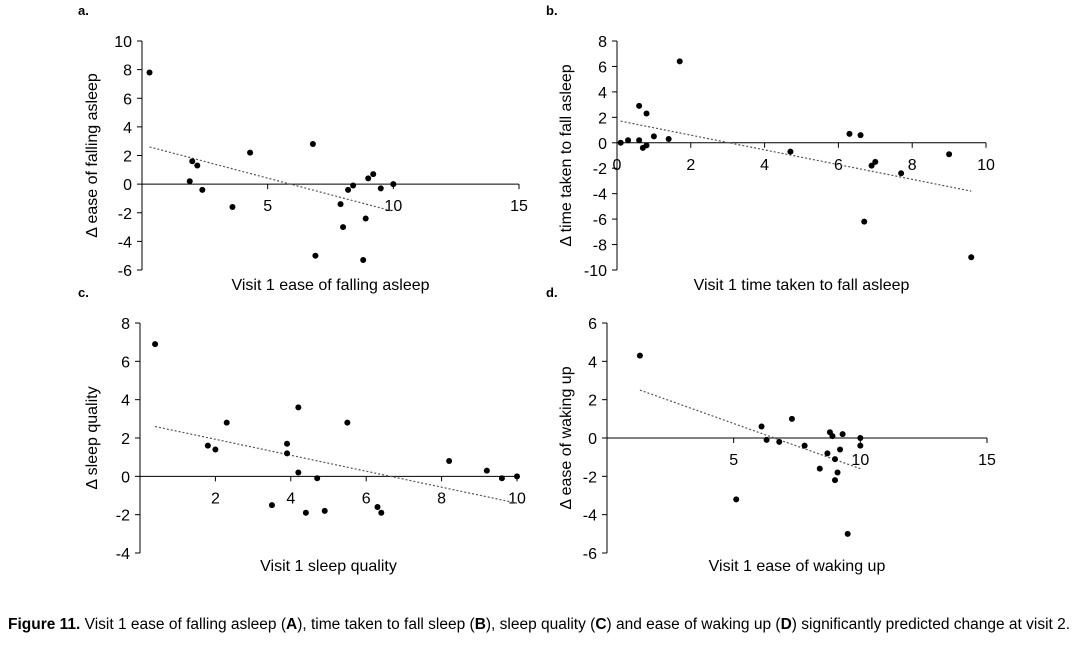 This screenshot has width=1080, height=672. Describe the element at coordinates (797, 566) in the screenshot. I see `x-axis-label: Visit 1 ease of waking up` at that location.